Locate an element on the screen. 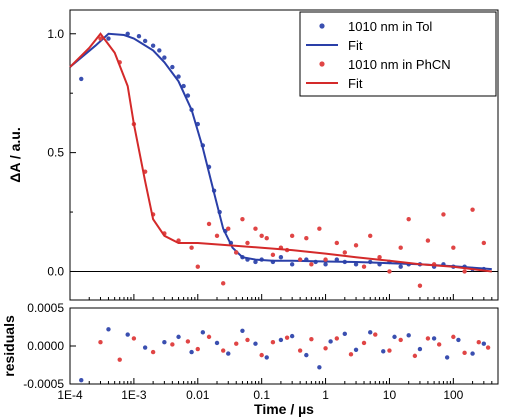 This screenshot has height=420, width=507. x-tick-label: 1 is located at coordinates (325, 395).